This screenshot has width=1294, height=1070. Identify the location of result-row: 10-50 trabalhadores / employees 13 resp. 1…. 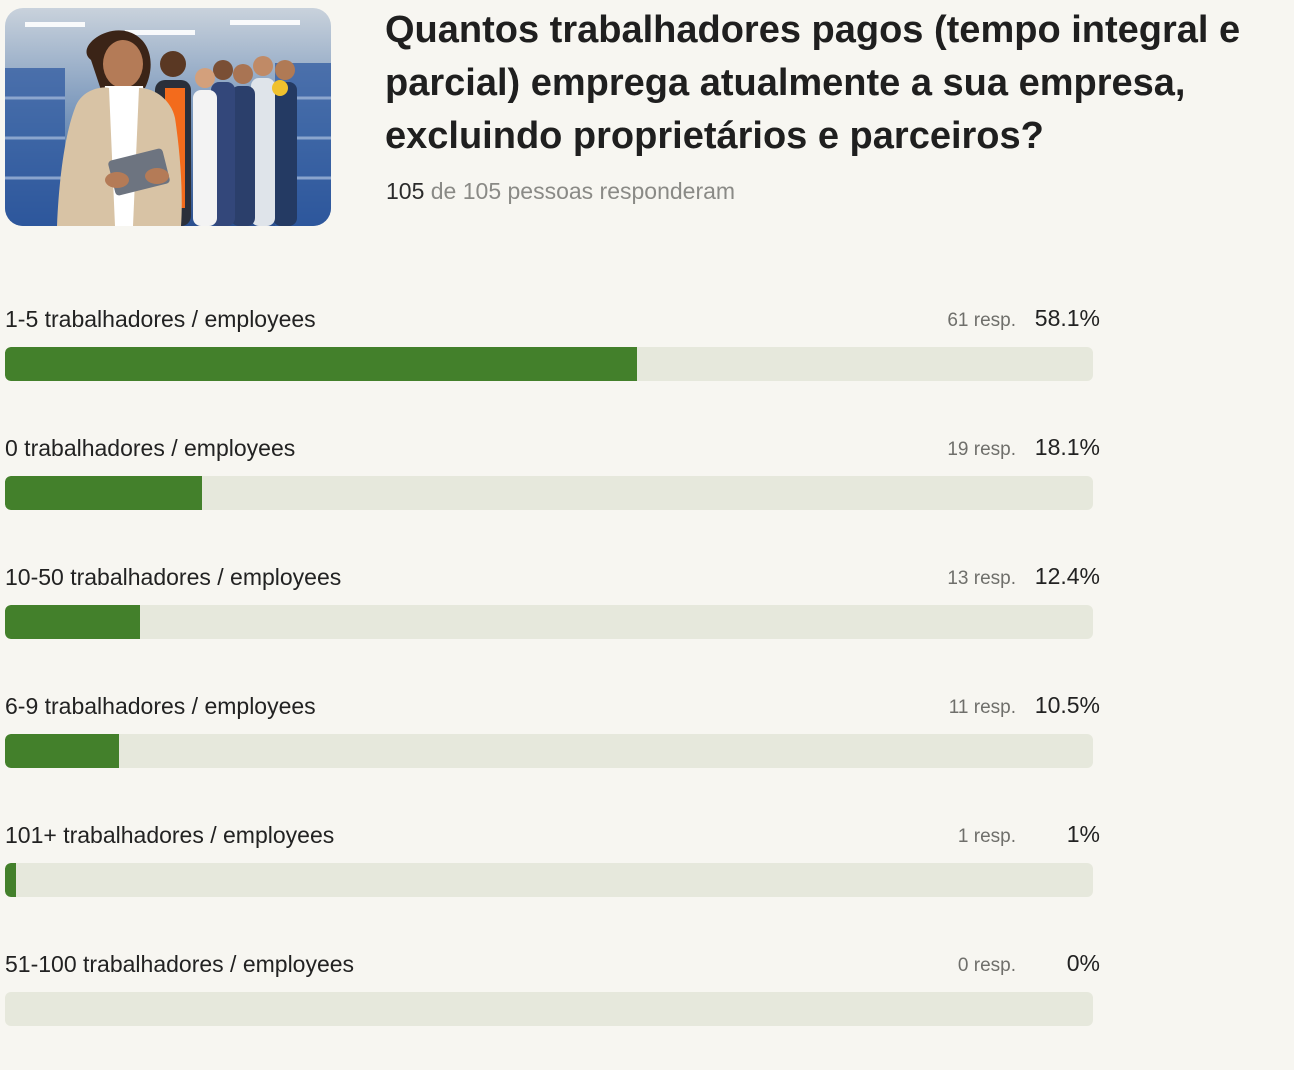
(552, 623).